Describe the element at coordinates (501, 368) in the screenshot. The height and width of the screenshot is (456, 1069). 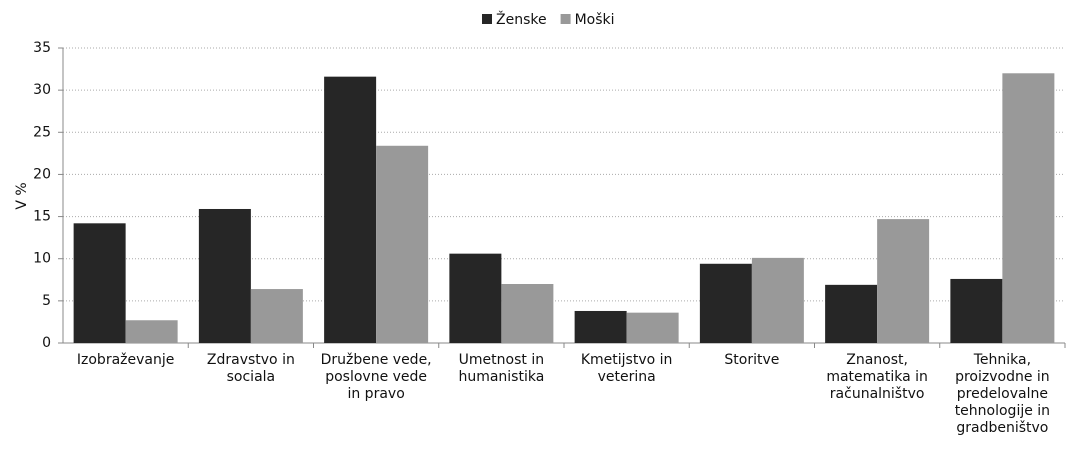
I see `x-tick-label: Umetnost in humanistika` at that location.